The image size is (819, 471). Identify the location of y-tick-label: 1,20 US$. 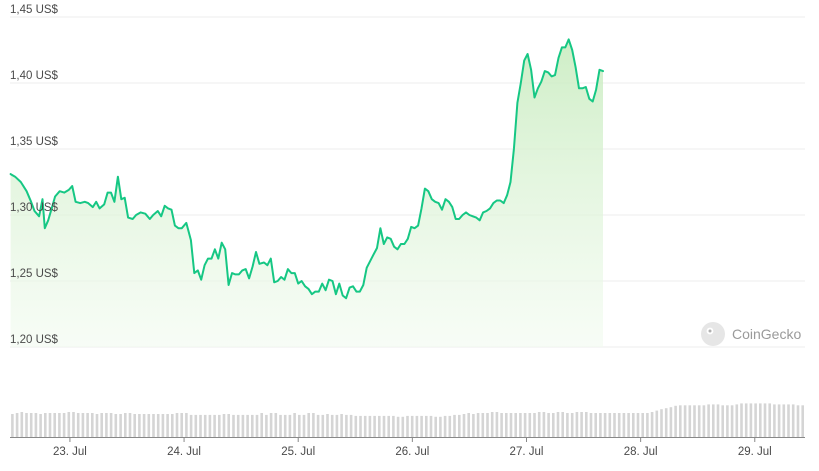
(34, 340).